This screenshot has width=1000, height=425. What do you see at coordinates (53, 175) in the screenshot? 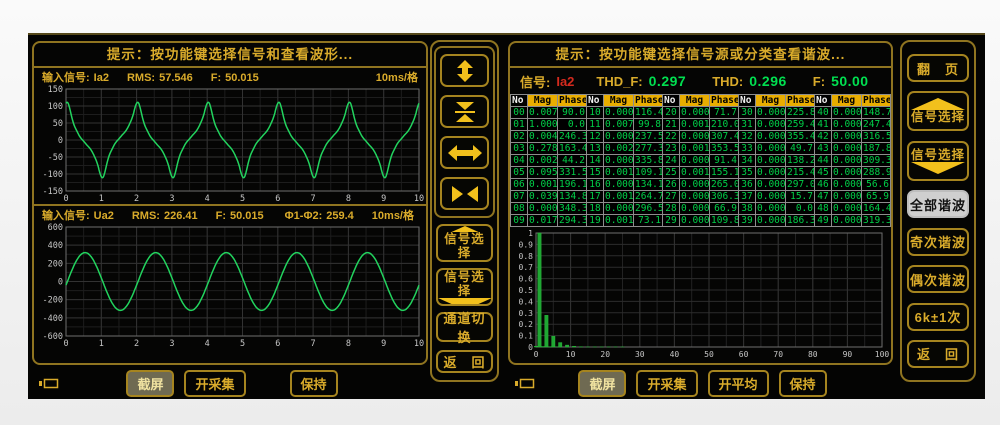
I see `svg-text: -100` at bounding box center [53, 175].